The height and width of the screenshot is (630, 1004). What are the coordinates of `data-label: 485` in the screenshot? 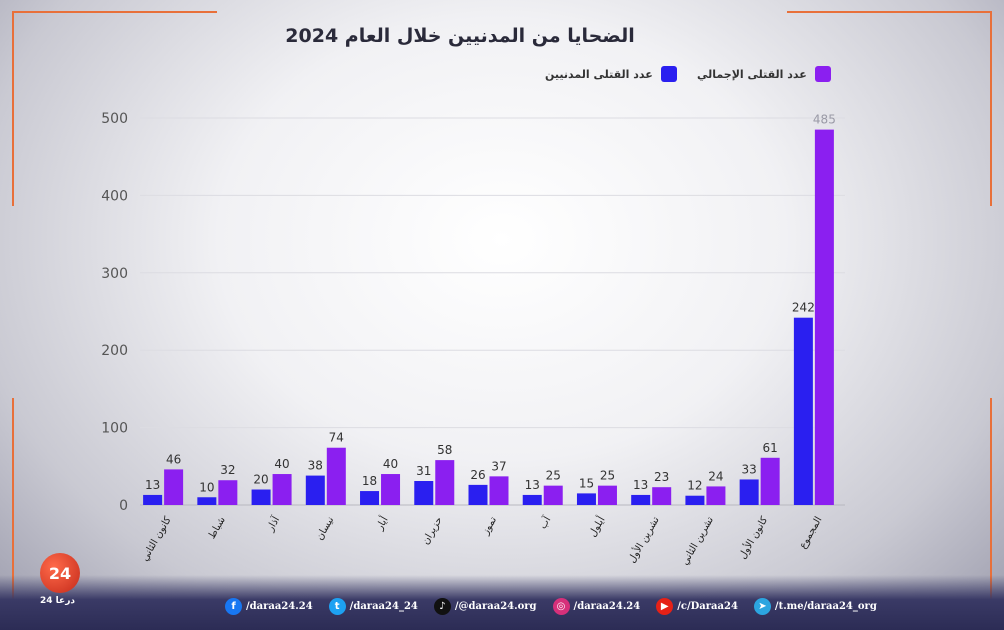 It's located at (824, 120).